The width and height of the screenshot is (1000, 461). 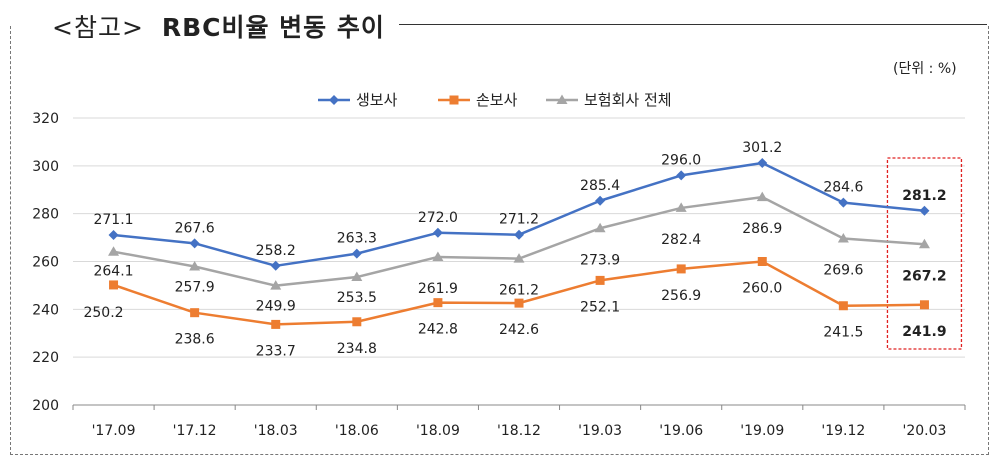 I want to click on y-tick-label: 320, so click(x=45, y=119).